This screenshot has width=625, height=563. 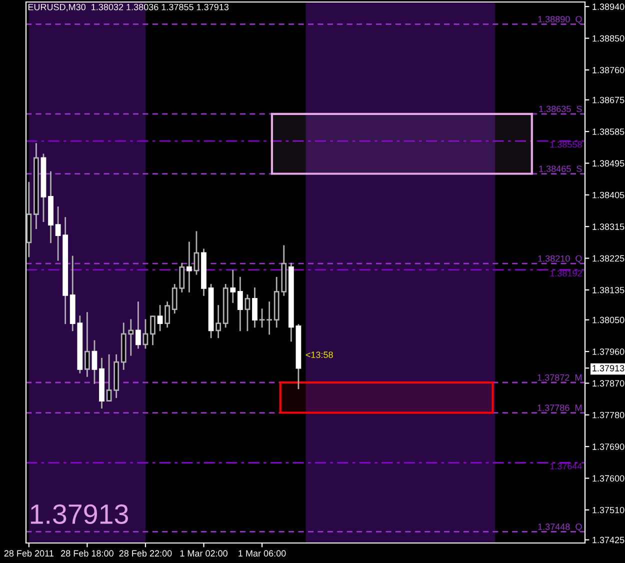 I want to click on y-tick-label: 1.38405, so click(x=608, y=195).